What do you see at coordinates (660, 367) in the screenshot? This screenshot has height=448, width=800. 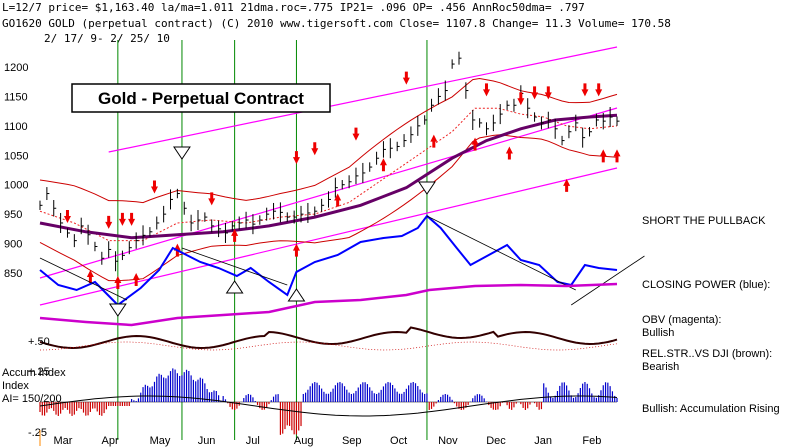 I see `note-relstr-status: Bearish` at bounding box center [660, 367].